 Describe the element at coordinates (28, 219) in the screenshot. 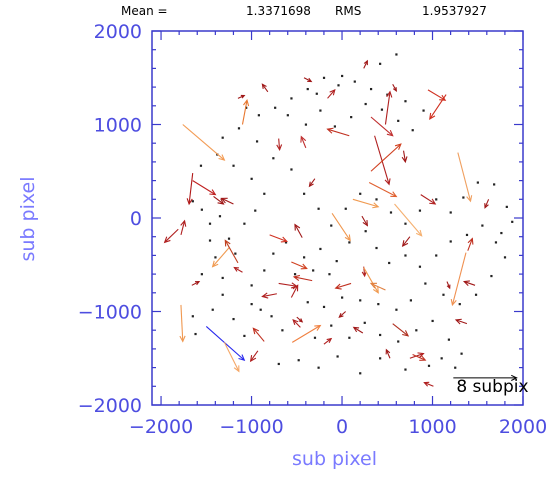

I see `y-axis-title: sub pixel` at that location.